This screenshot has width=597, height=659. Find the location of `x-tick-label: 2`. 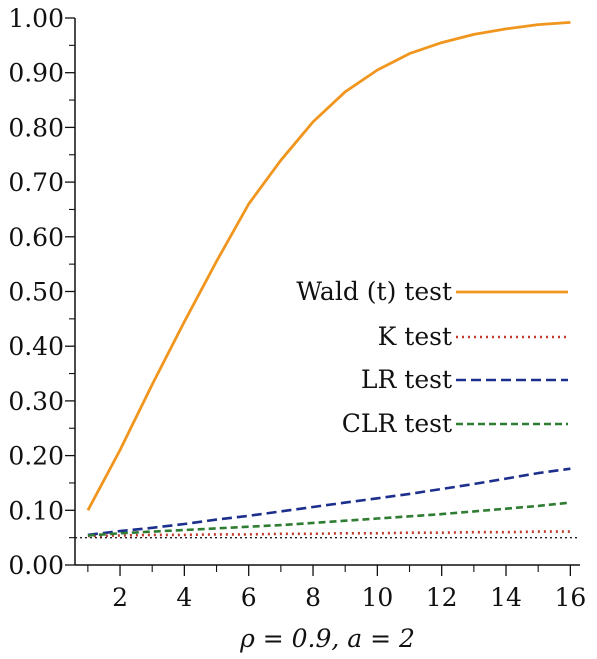

x-tick-label: 2 is located at coordinates (120, 597).